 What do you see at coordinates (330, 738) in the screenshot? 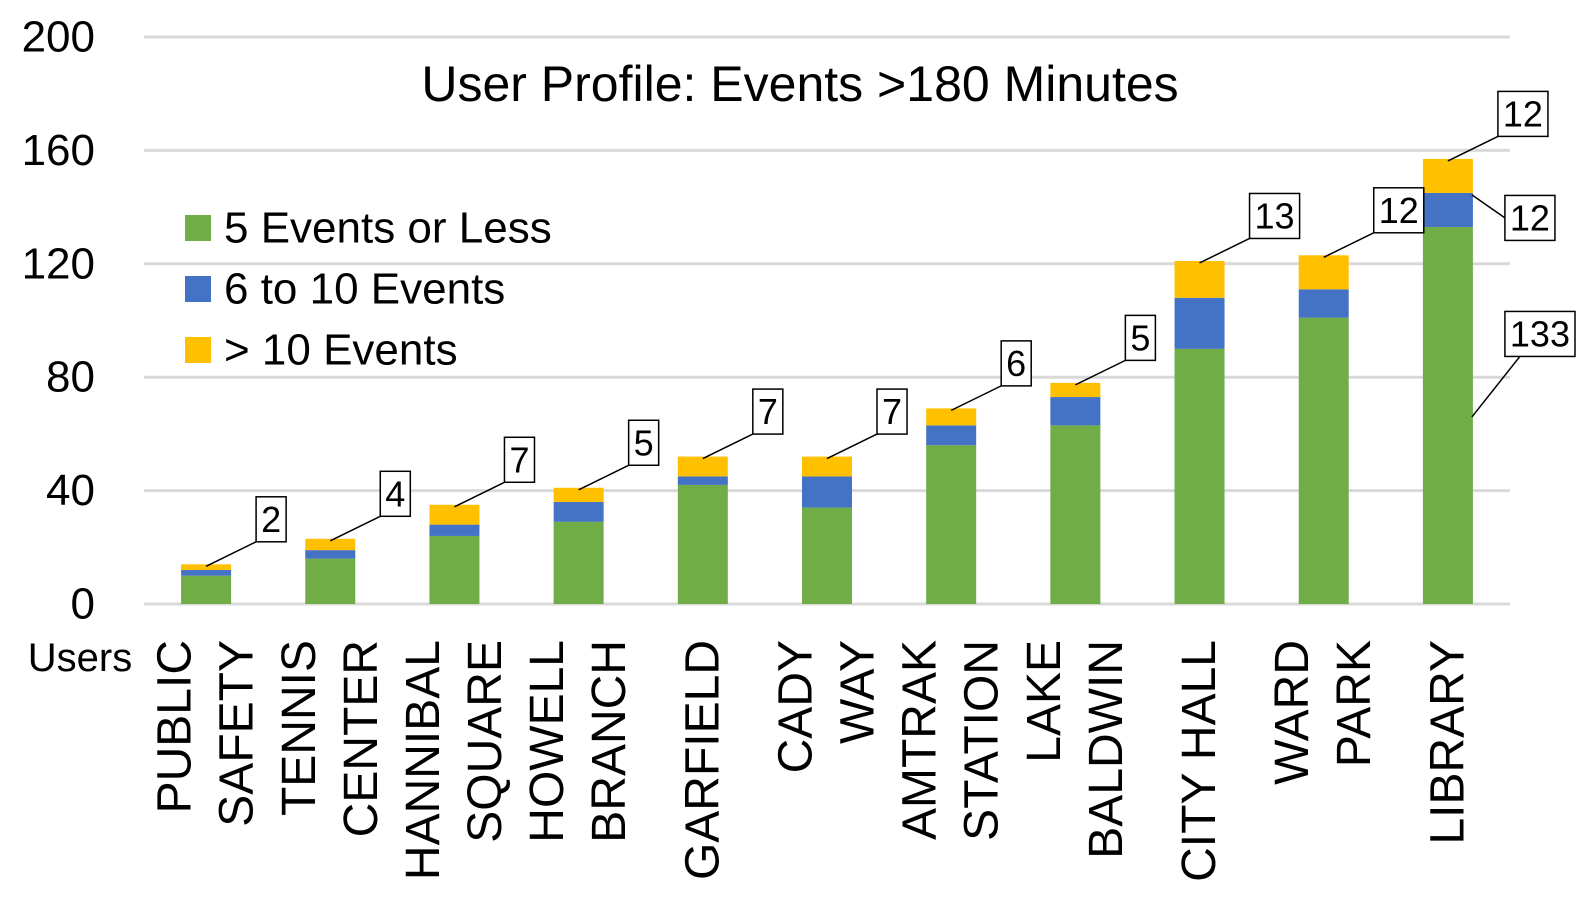
I see `x-tick-label-group: TENNIS CENTER` at bounding box center [330, 738].